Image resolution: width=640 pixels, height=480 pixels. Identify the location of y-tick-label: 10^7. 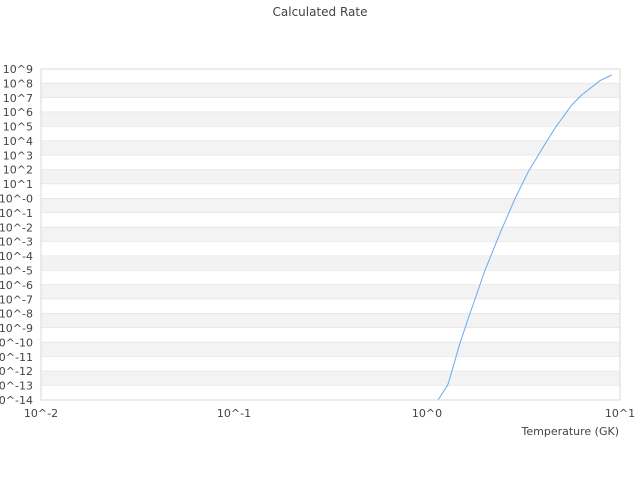
(18, 98).